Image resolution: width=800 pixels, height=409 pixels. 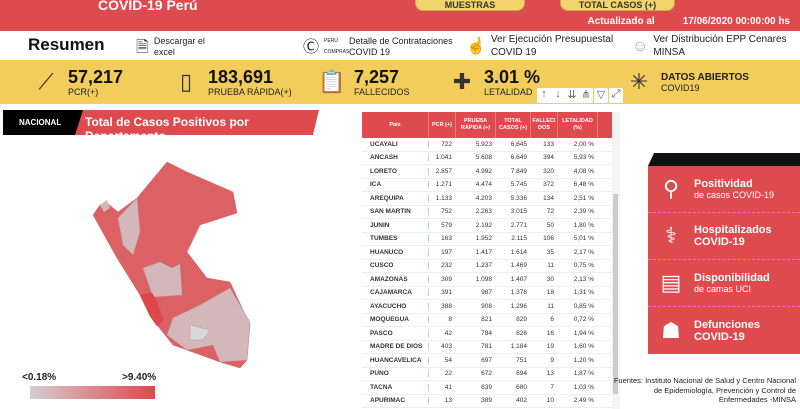 What do you see at coordinates (395, 185) in the screenshot?
I see `table-cell: ICA` at bounding box center [395, 185].